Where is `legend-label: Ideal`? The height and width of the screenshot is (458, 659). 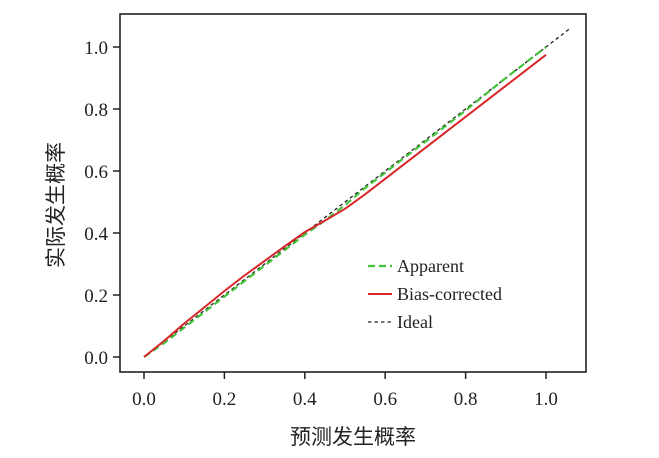 legend-label: Ideal is located at coordinates (415, 322).